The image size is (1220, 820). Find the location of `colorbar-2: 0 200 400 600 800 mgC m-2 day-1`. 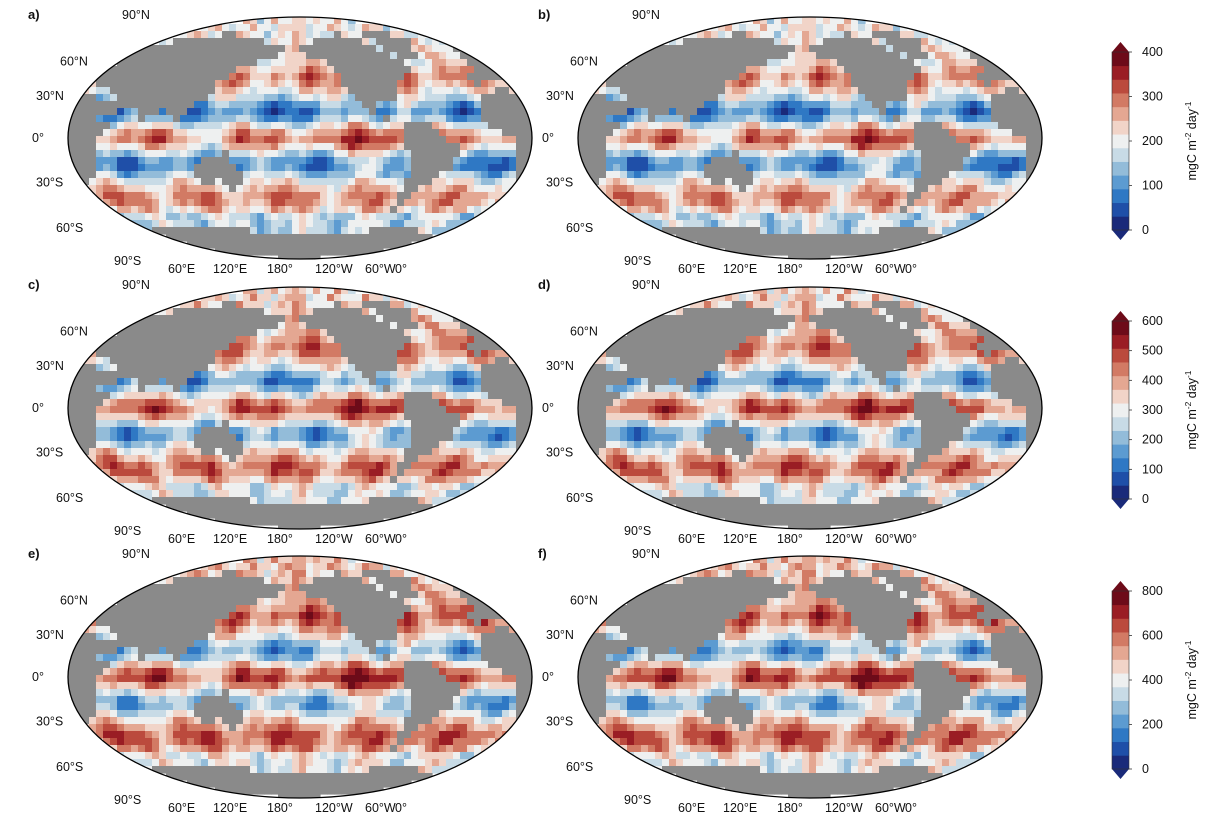

colorbar-2: 0 200 400 600 800 mgC m-2 day-1 is located at coordinates (1155, 680).